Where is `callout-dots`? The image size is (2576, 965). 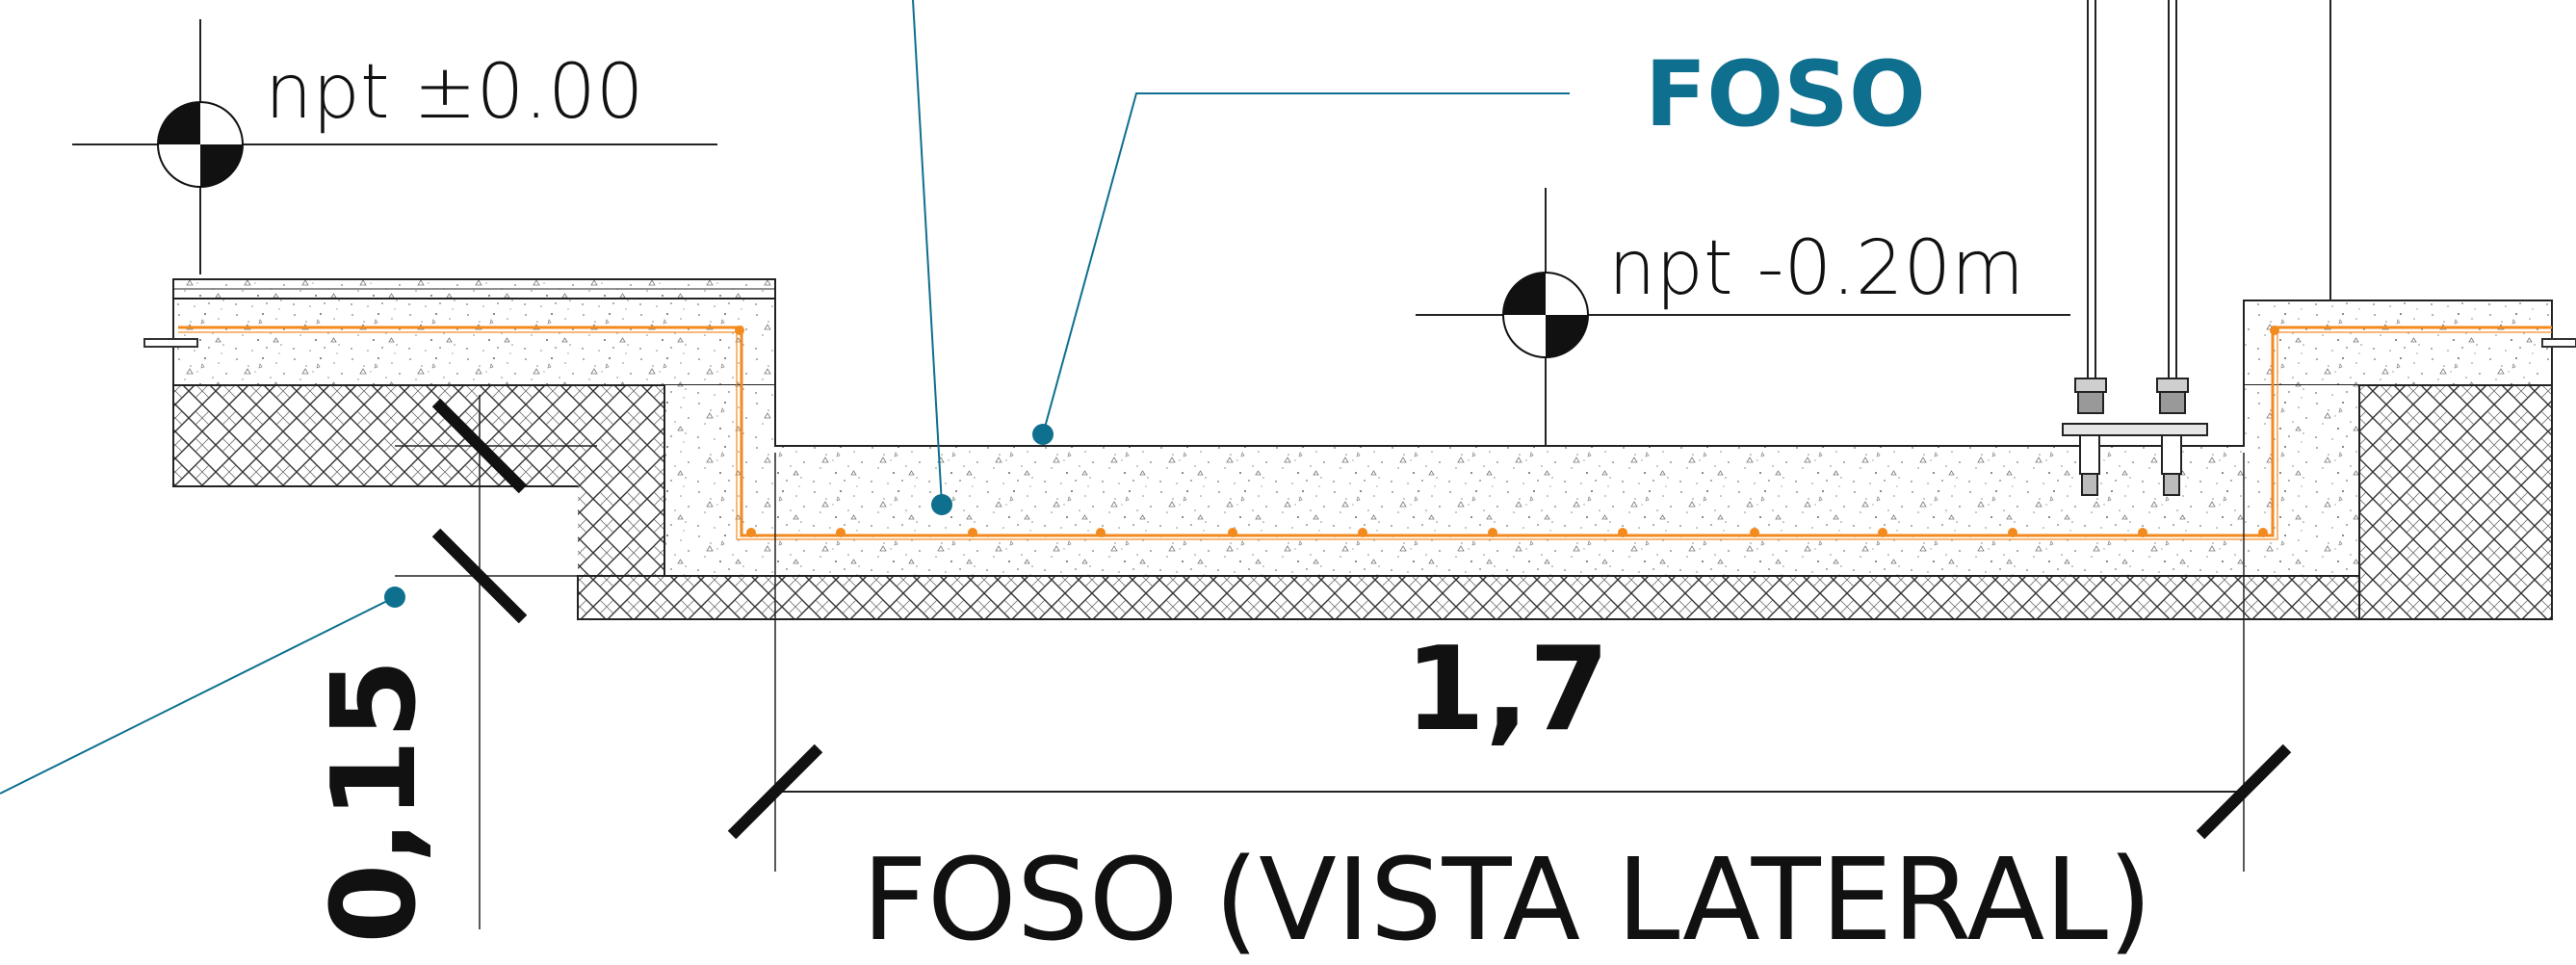 callout-dots is located at coordinates (719, 516).